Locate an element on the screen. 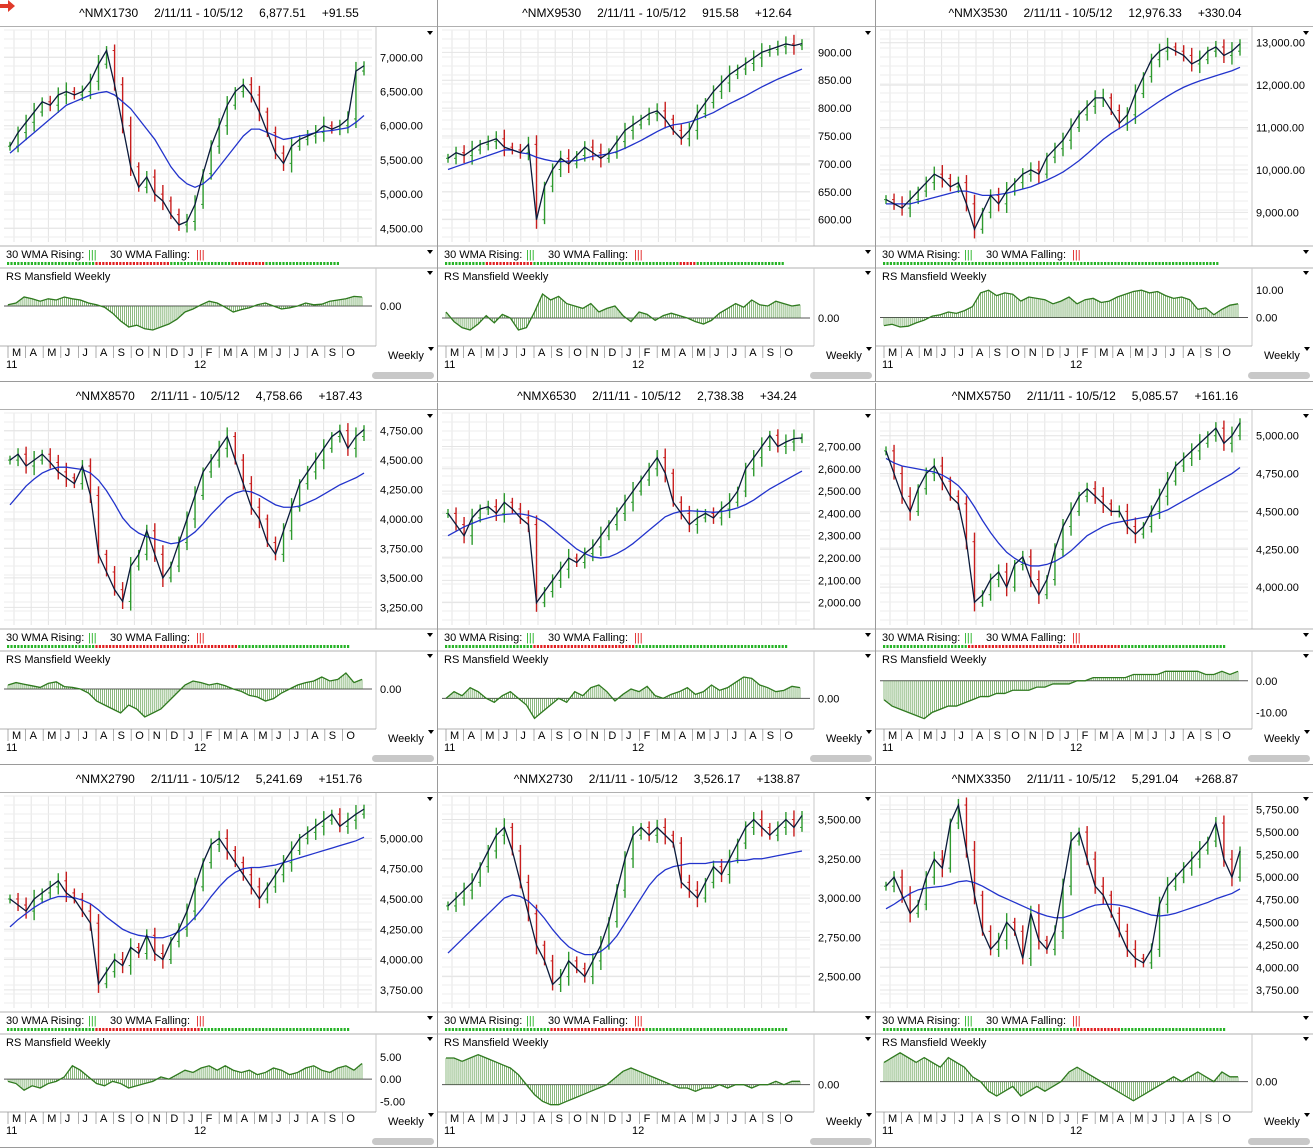 Image resolution: width=1313 pixels, height=1148 pixels. price-tick-label: 4,000.00 is located at coordinates (1277, 588).